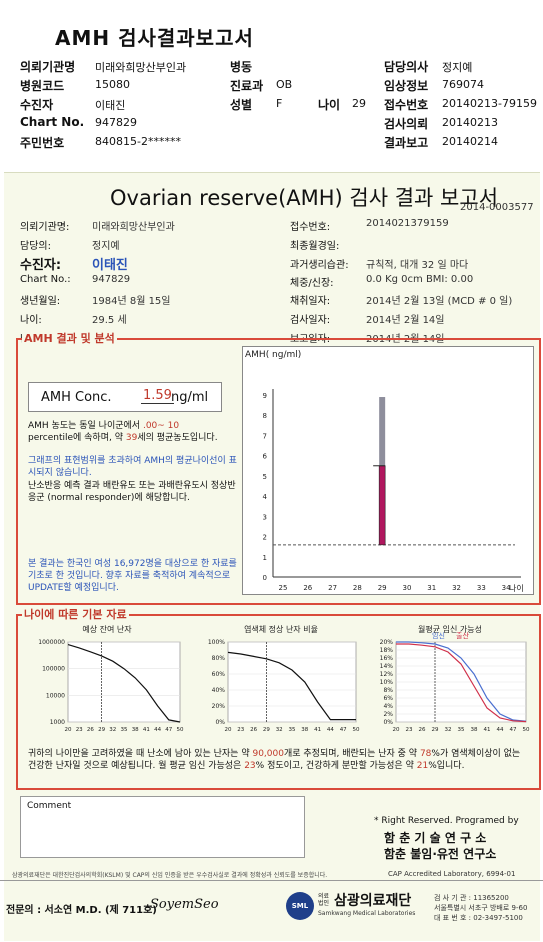 This screenshot has width=543, height=942. Describe the element at coordinates (265, 477) in the screenshot. I see `amh-ytick: 5` at that location.